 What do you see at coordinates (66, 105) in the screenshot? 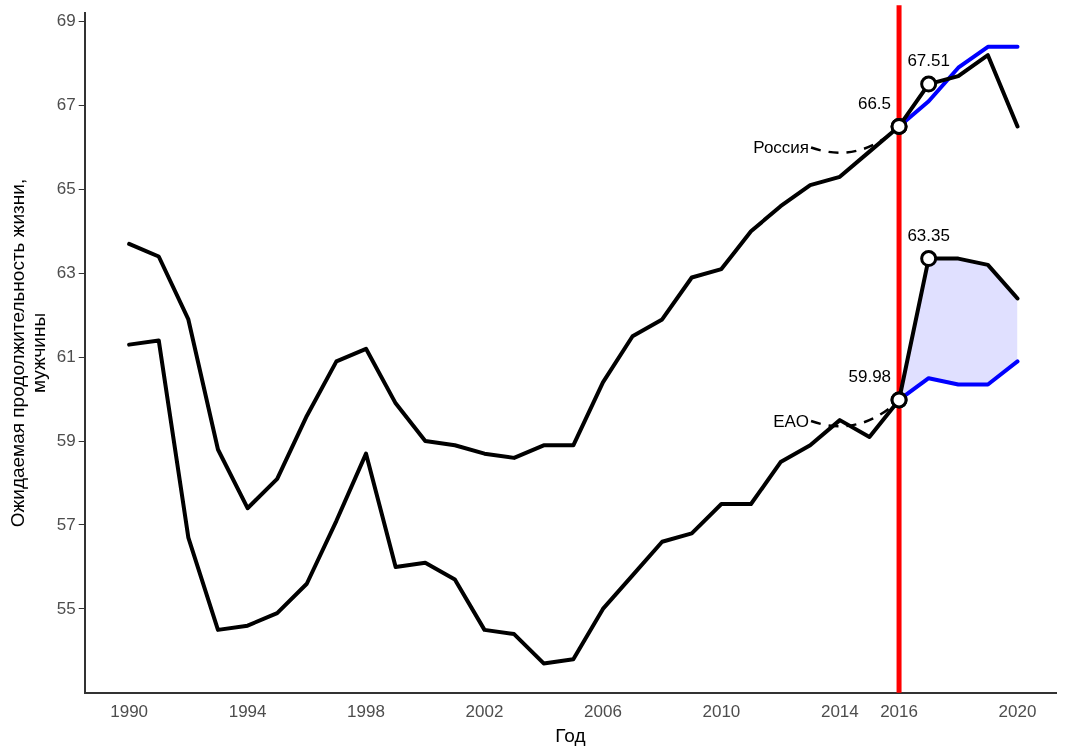
I see `y-tick-label: 67` at bounding box center [66, 105].